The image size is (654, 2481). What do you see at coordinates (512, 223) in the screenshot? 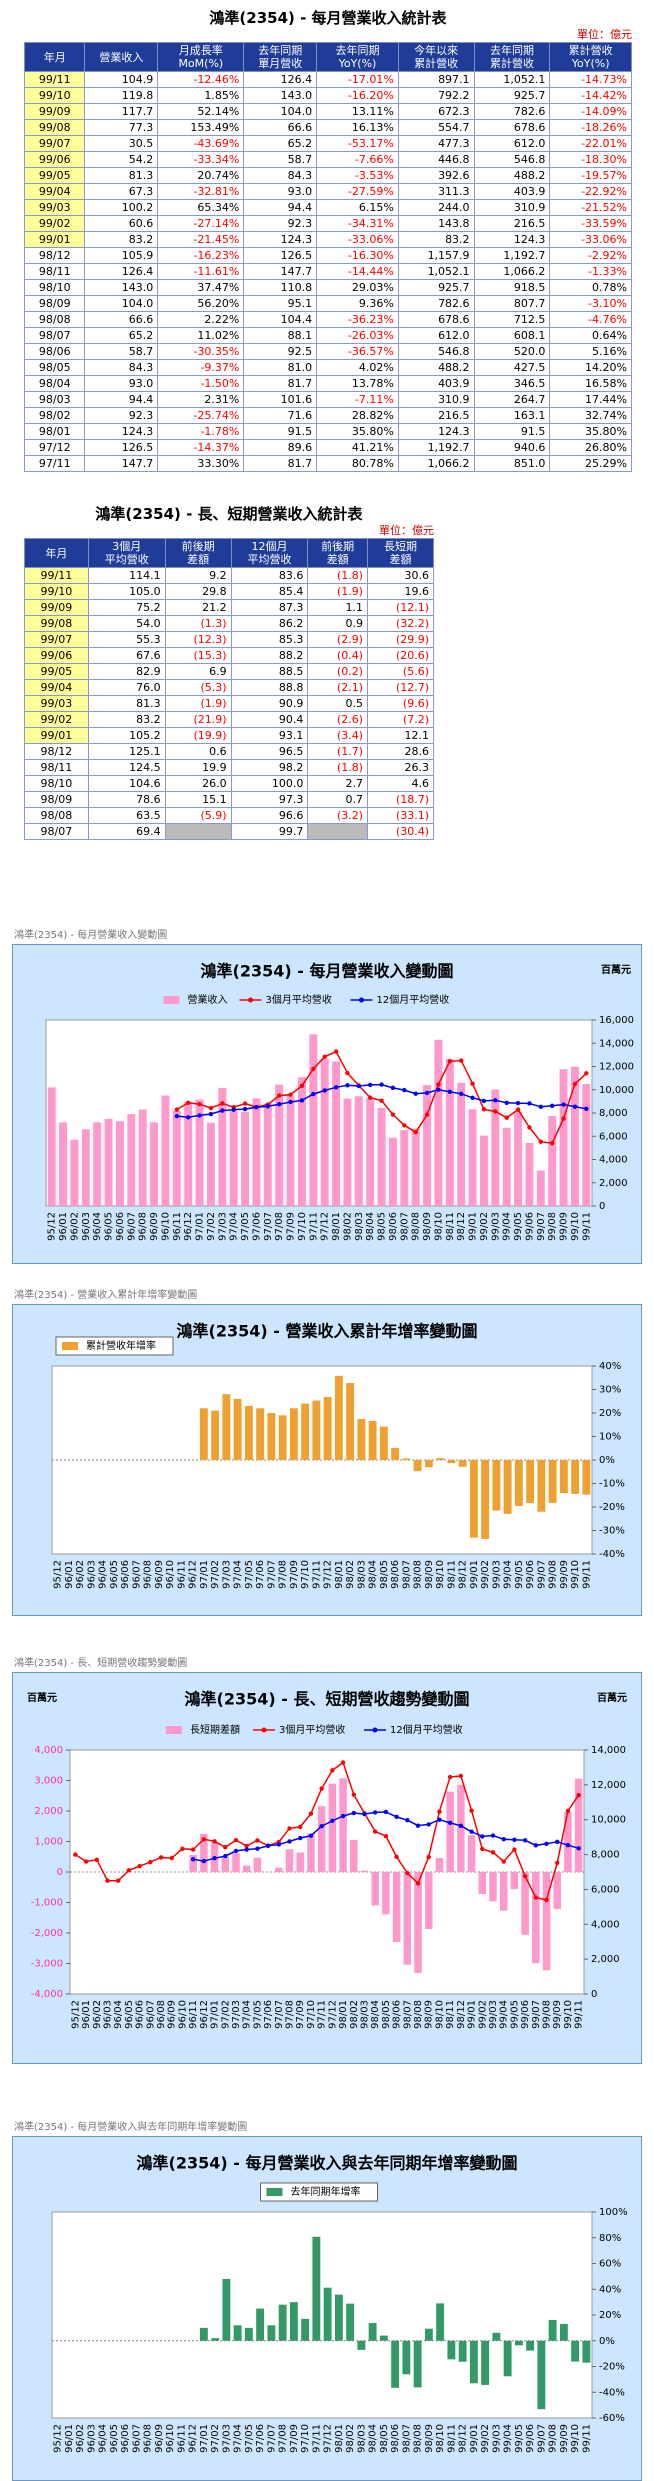
I see `table-cell: 216.5` at bounding box center [512, 223].